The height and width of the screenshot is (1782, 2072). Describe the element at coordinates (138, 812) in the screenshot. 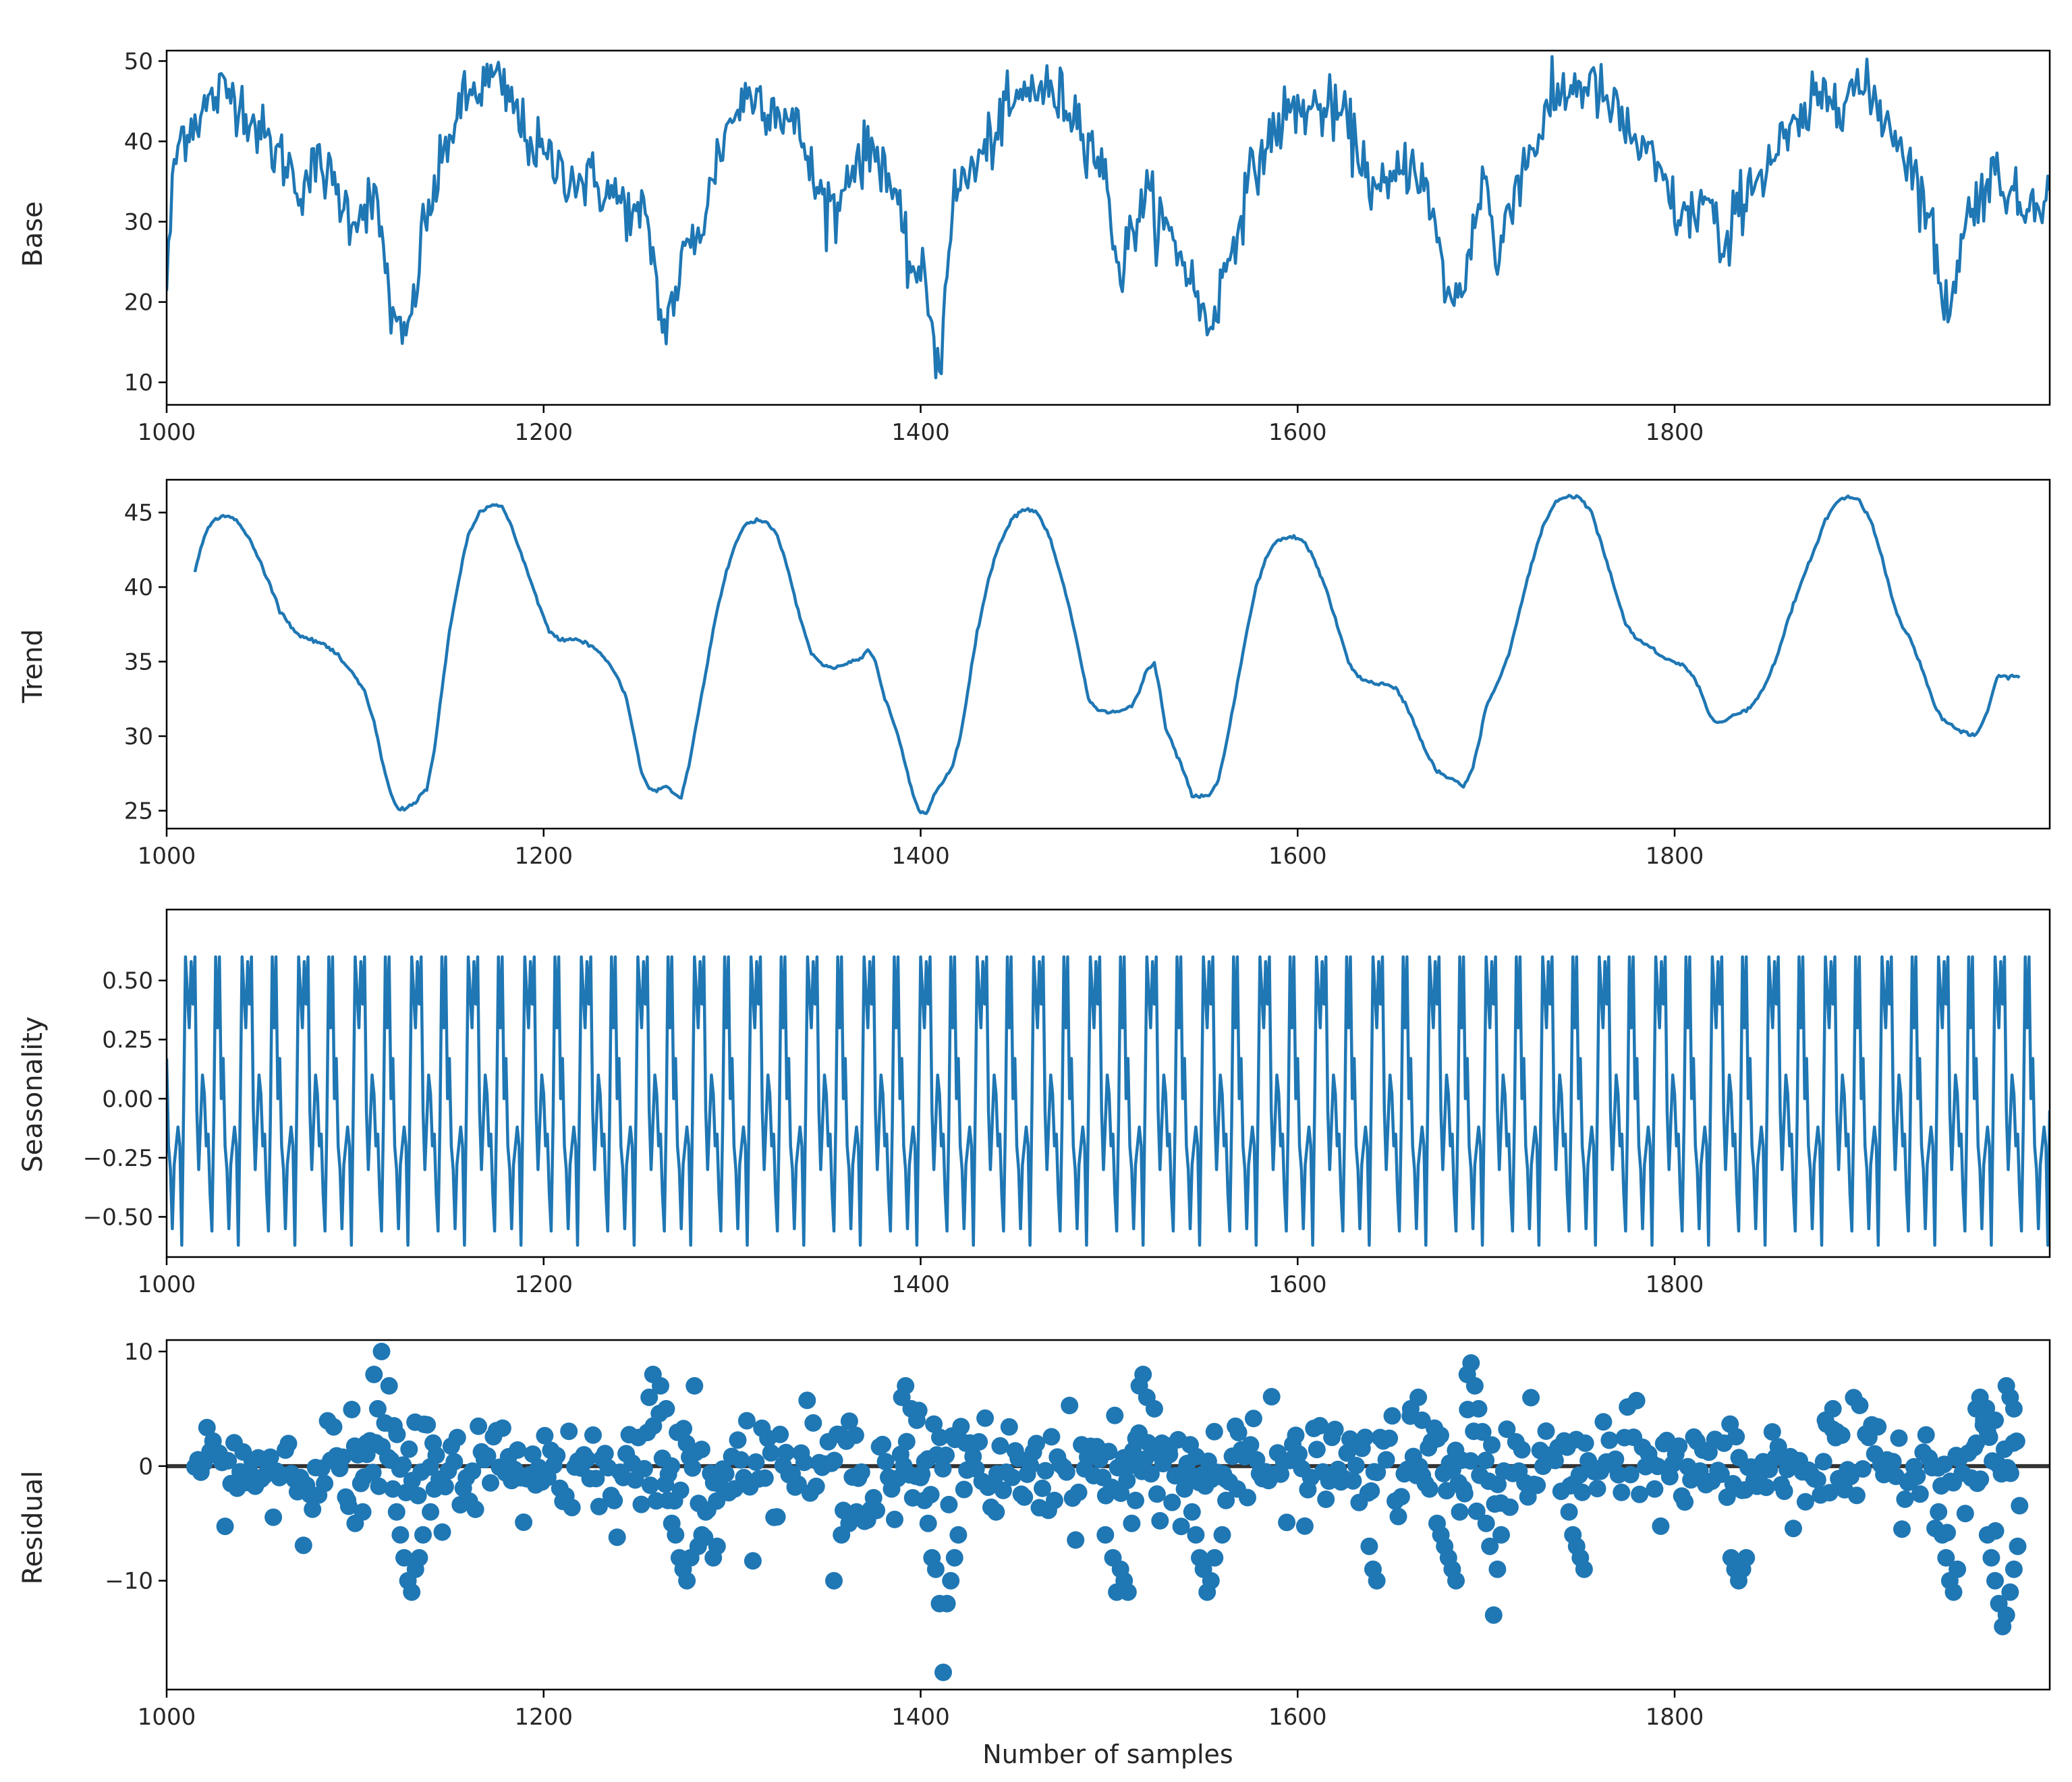

I see `trend-ytick-label: 25` at that location.